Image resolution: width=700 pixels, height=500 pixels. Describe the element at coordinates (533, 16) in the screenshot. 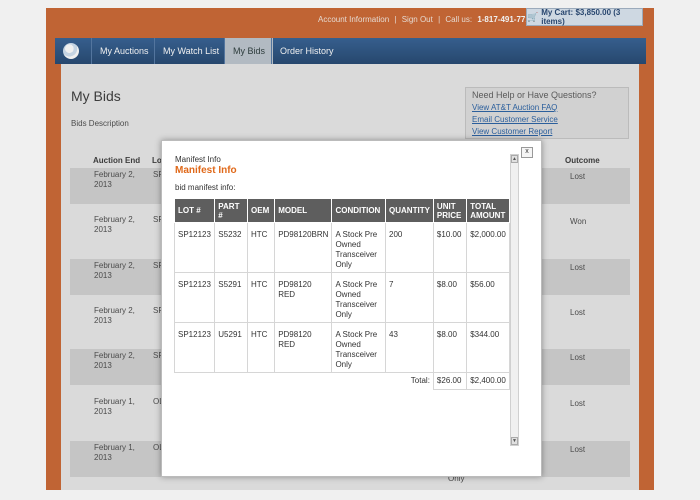

I see `cart-icon: 🛒` at that location.